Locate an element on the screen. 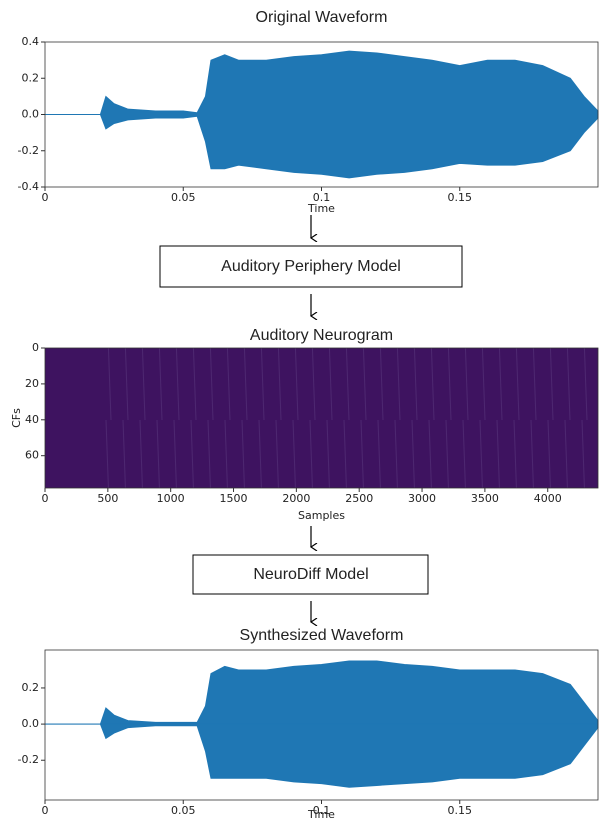 This screenshot has height=821, width=603. x-tick-label: 4000 is located at coordinates (548, 498).